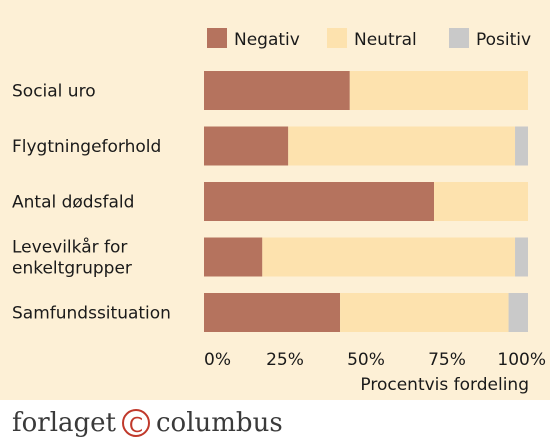  Describe the element at coordinates (521, 360) in the screenshot. I see `x-tick-label-4: 100%` at that location.